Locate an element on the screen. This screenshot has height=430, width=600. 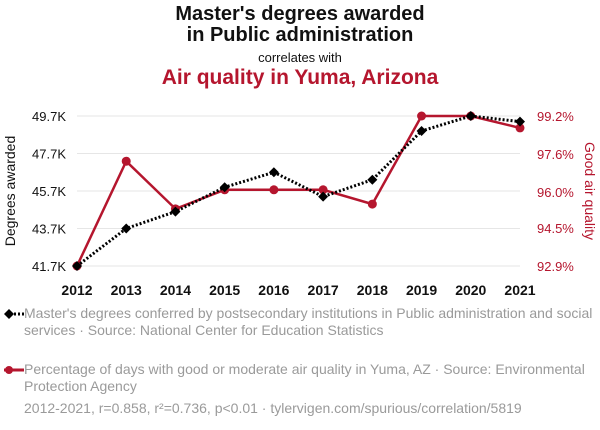
left-tick-label: 45.7K is located at coordinates (49, 191).